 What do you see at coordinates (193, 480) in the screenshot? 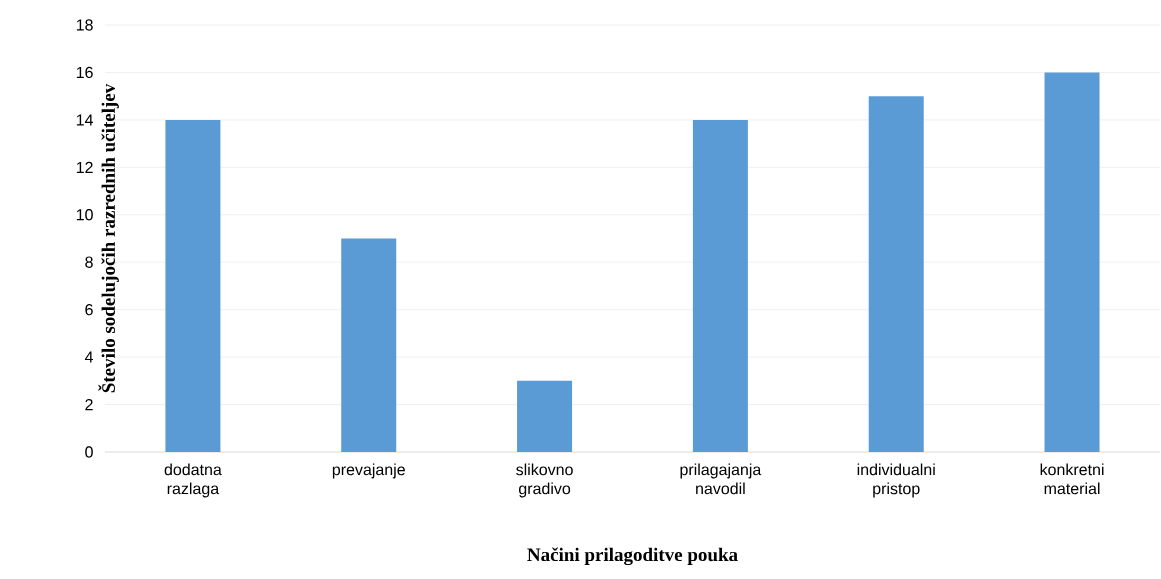
I see `x-tick-label: dodatna razlaga` at bounding box center [193, 480].